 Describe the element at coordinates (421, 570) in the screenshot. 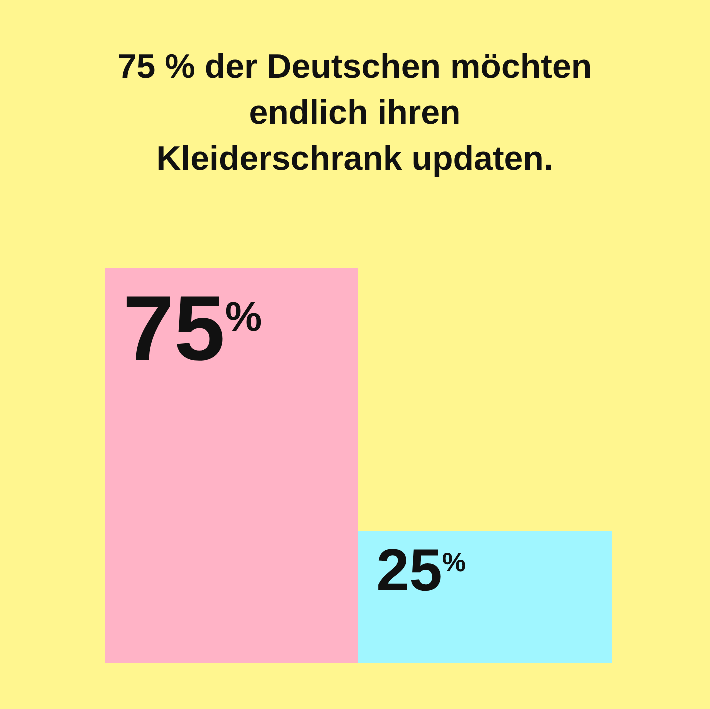

I see `data-label: 25$^{%}$` at that location.